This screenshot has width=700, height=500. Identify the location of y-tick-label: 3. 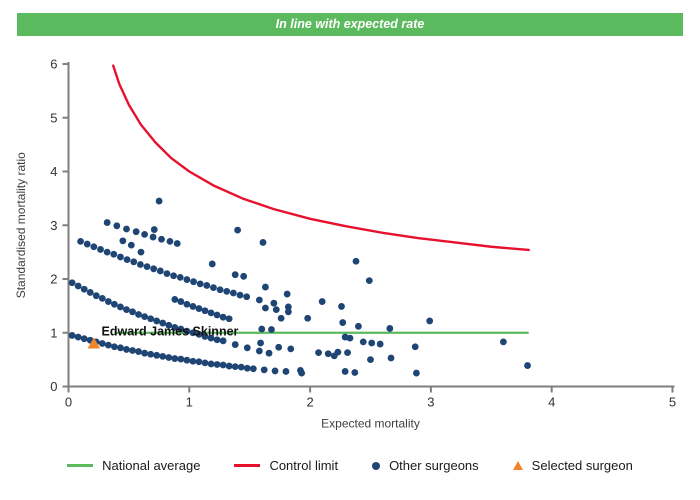
(53, 225).